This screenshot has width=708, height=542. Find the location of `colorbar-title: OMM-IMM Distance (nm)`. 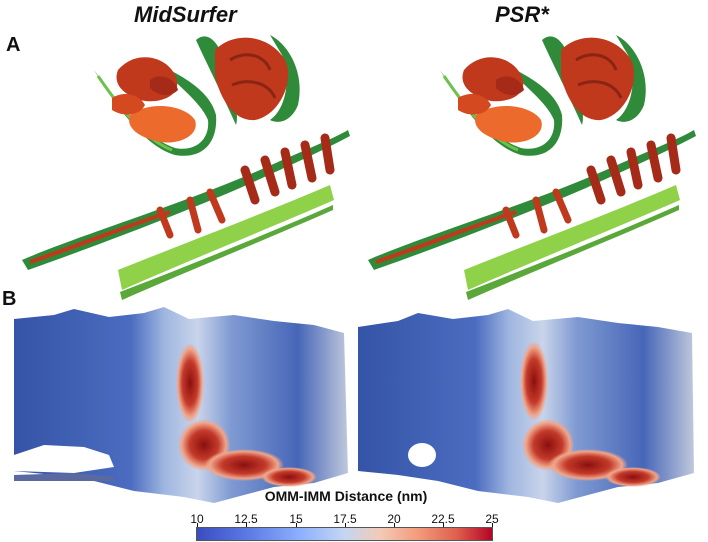

colorbar-title: OMM-IMM Distance (nm) is located at coordinates (346, 496).